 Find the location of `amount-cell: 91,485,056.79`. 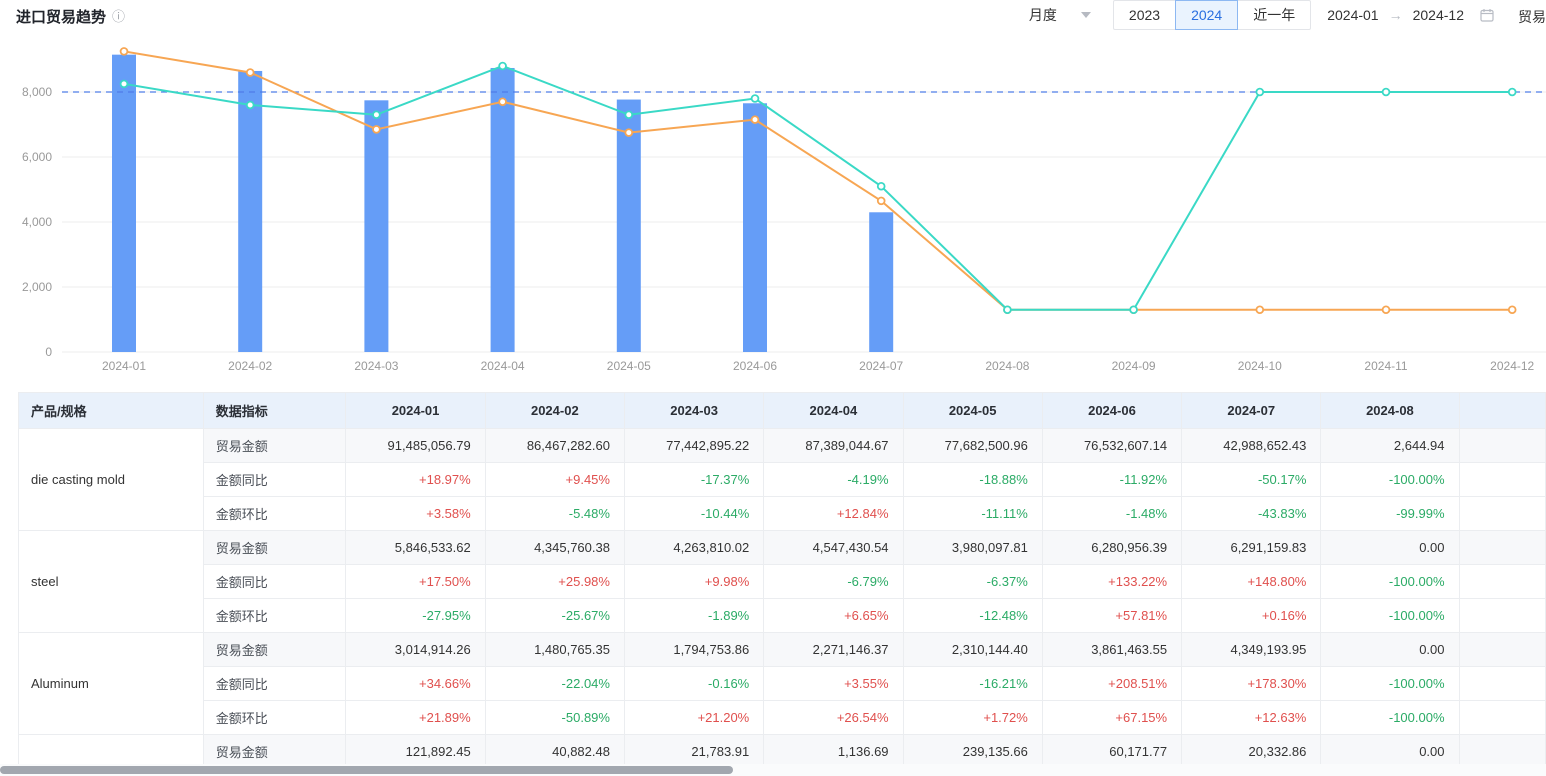

amount-cell: 91,485,056.79 is located at coordinates (415, 445).